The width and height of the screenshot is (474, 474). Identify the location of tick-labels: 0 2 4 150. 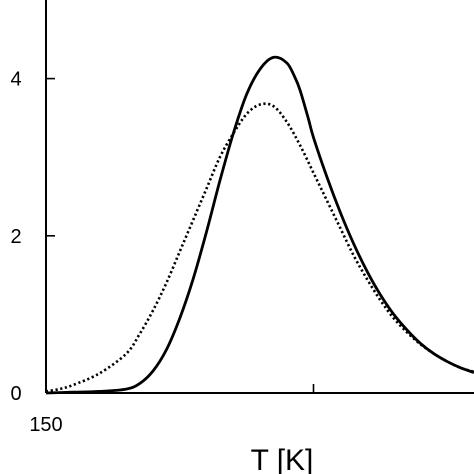
(36, 252).